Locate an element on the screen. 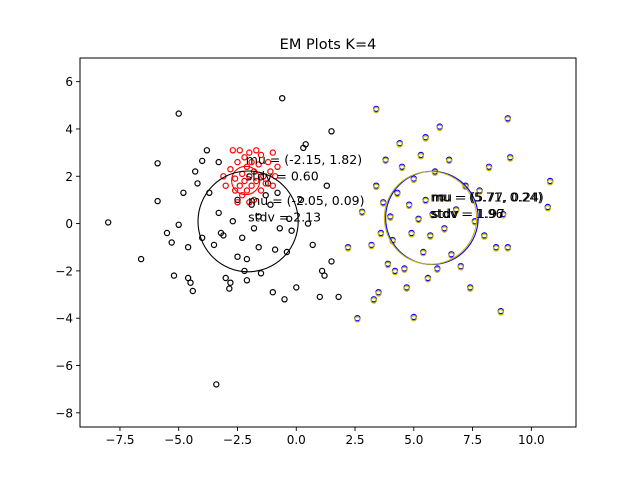 This screenshot has height=484, width=640. annotation-5: stdv = 1.97 is located at coordinates (468, 213).